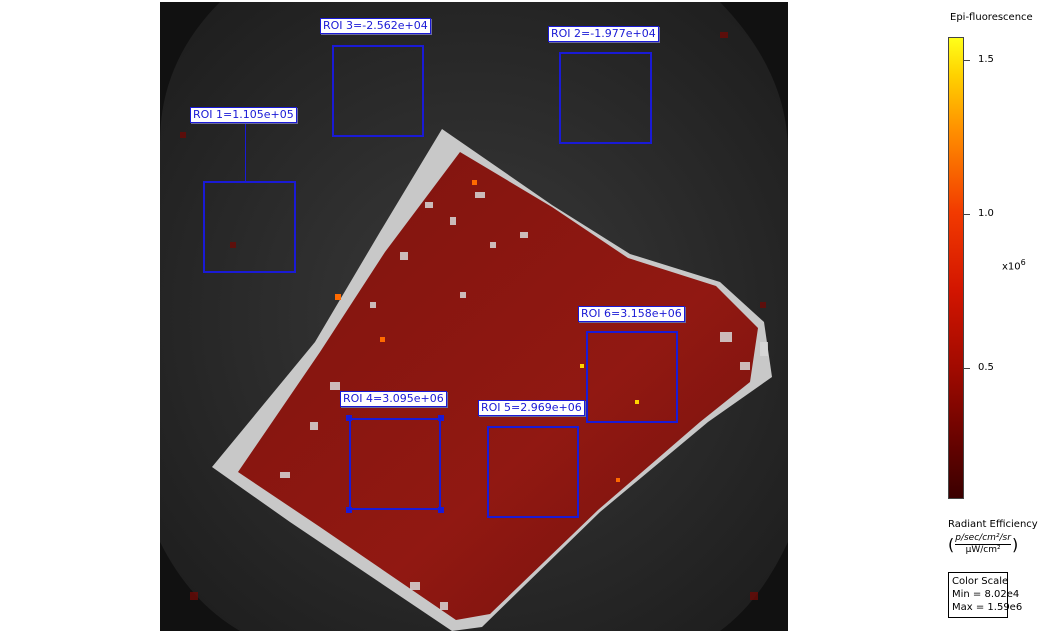 The image size is (1042, 633). I want to click on units-numerator: p/sec/cm²/sr, so click(983, 539).